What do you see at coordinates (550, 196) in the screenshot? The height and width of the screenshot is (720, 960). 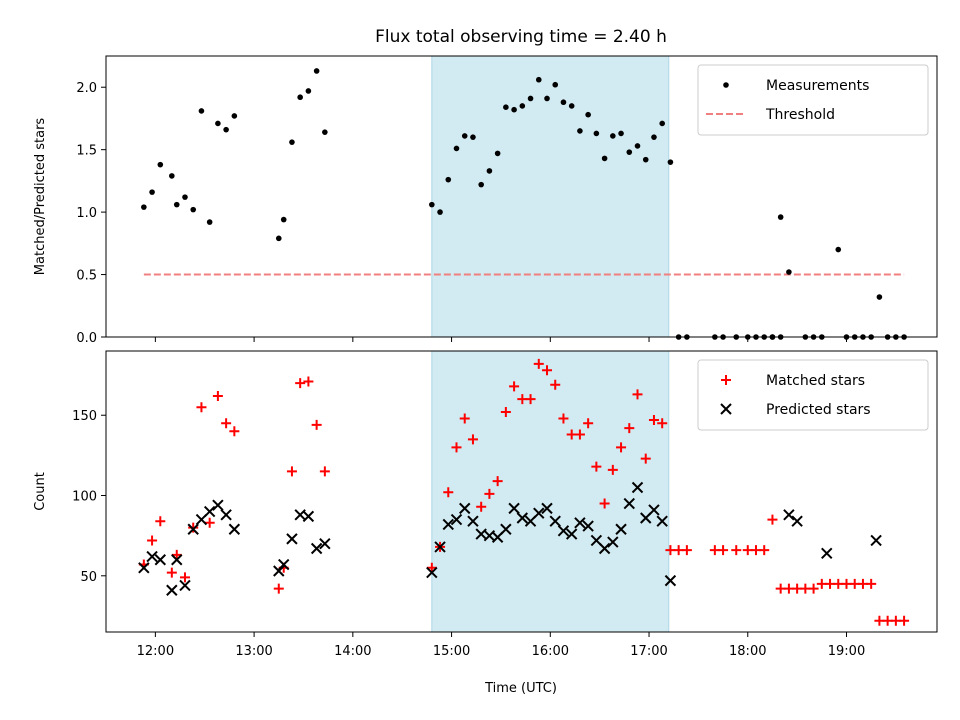 I see `shaded-region` at bounding box center [550, 196].